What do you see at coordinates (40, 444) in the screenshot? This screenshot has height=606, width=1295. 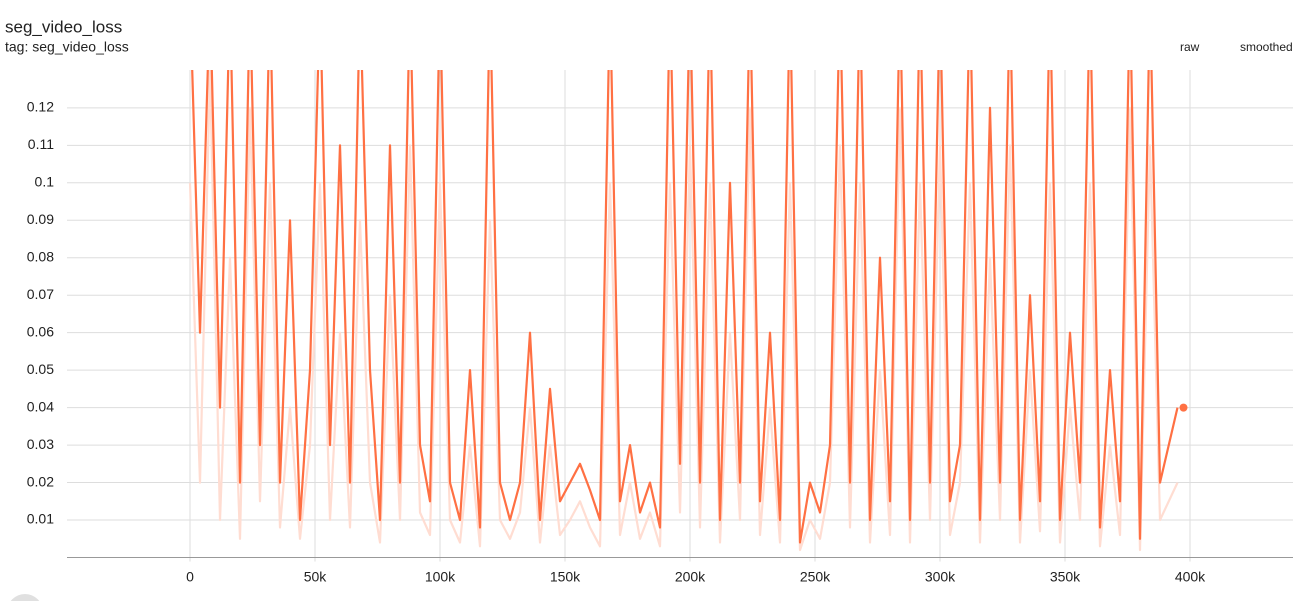 I see `y-tick-label: 0.03` at bounding box center [40, 444].